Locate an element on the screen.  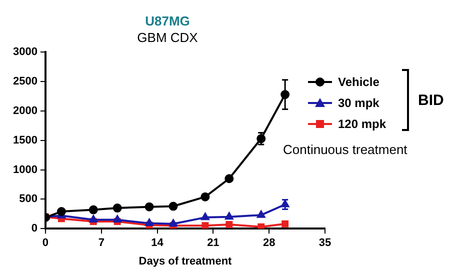
y-tick-label: 3000 is located at coordinates (25, 52).